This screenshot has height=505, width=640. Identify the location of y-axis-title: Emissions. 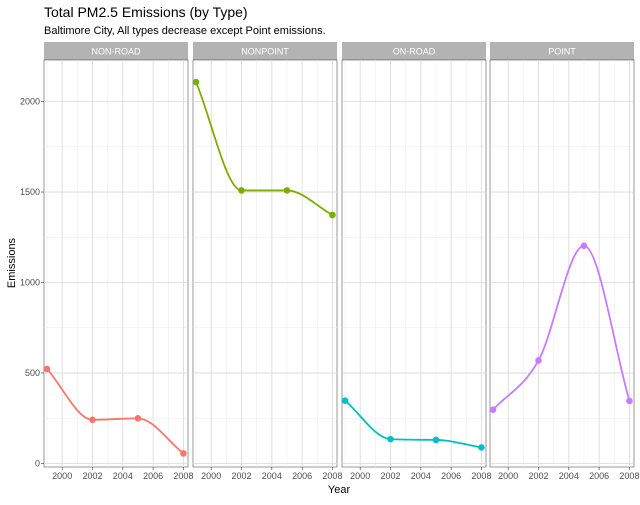
(12, 262).